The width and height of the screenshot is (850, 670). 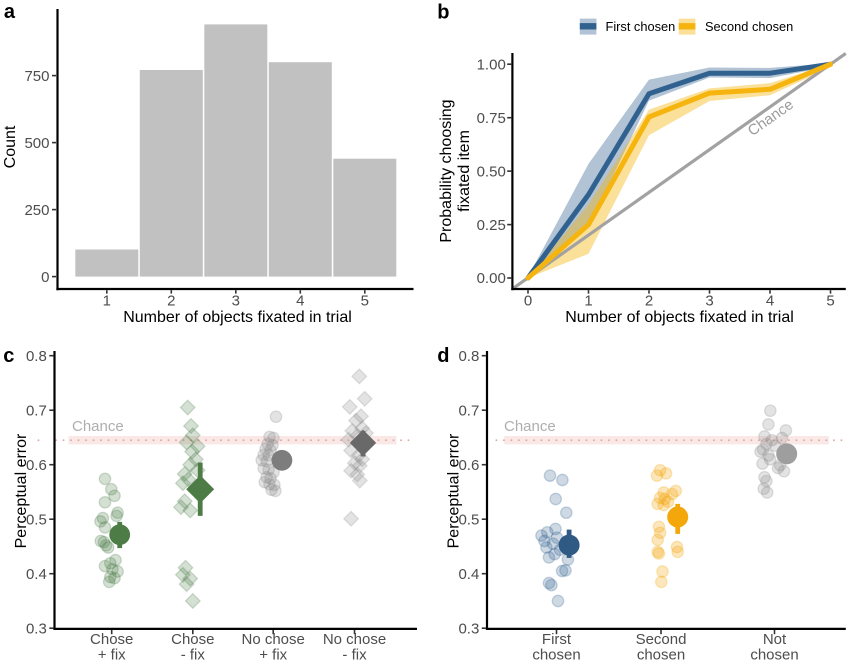 What do you see at coordinates (8, 356) in the screenshot?
I see `svg-text: c` at bounding box center [8, 356].